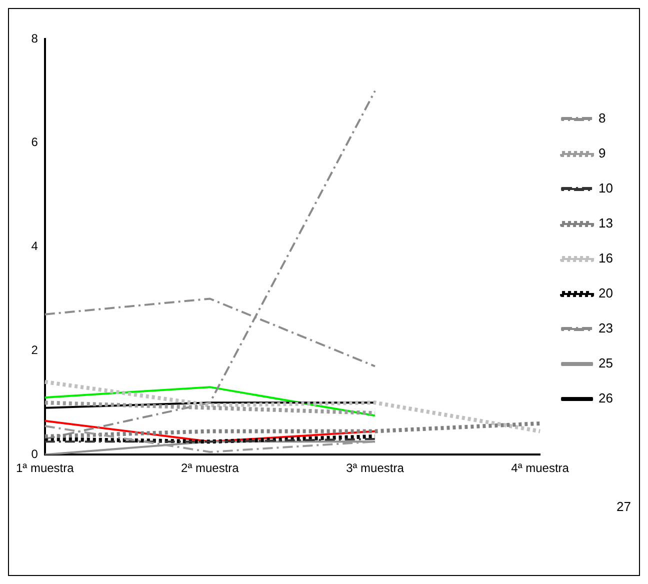 The image size is (648, 584). I want to click on legend-label: 13, so click(606, 223).